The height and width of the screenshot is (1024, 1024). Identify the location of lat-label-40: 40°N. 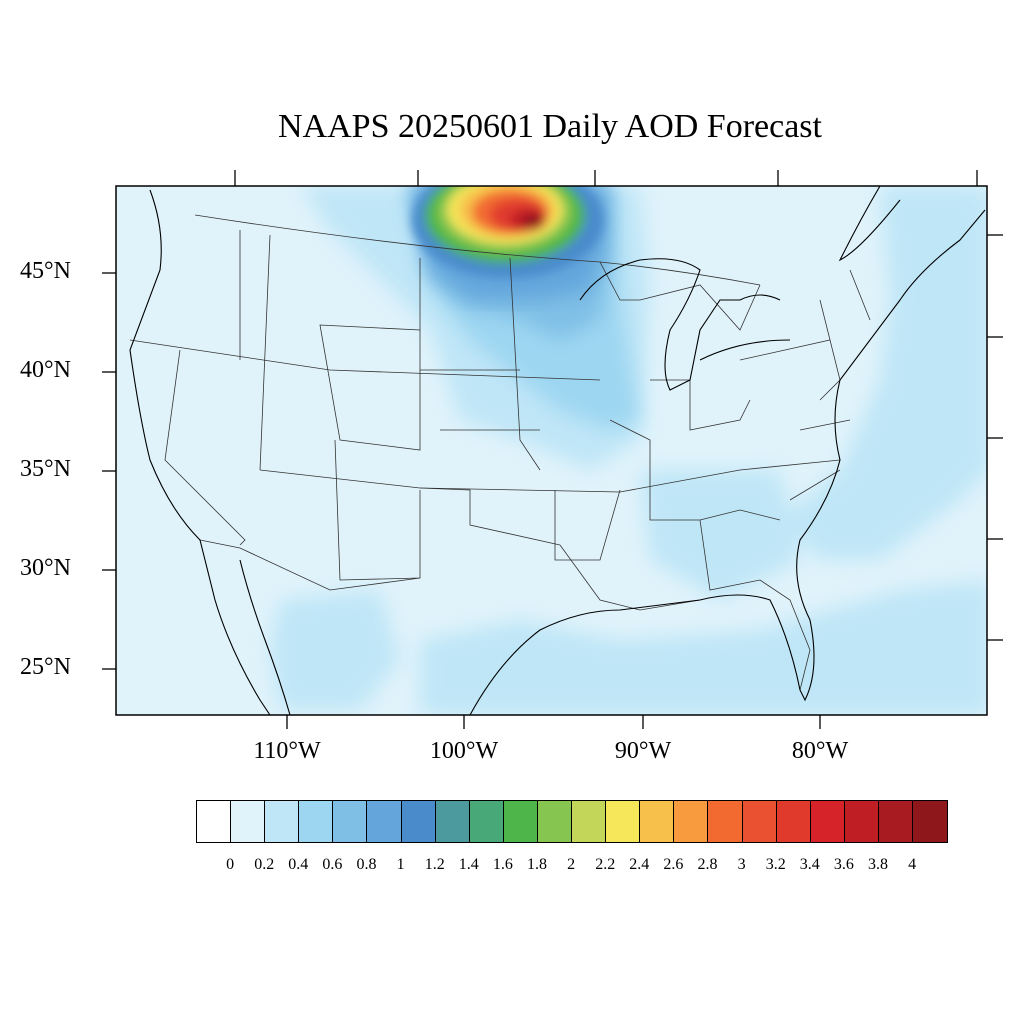
(45, 370).